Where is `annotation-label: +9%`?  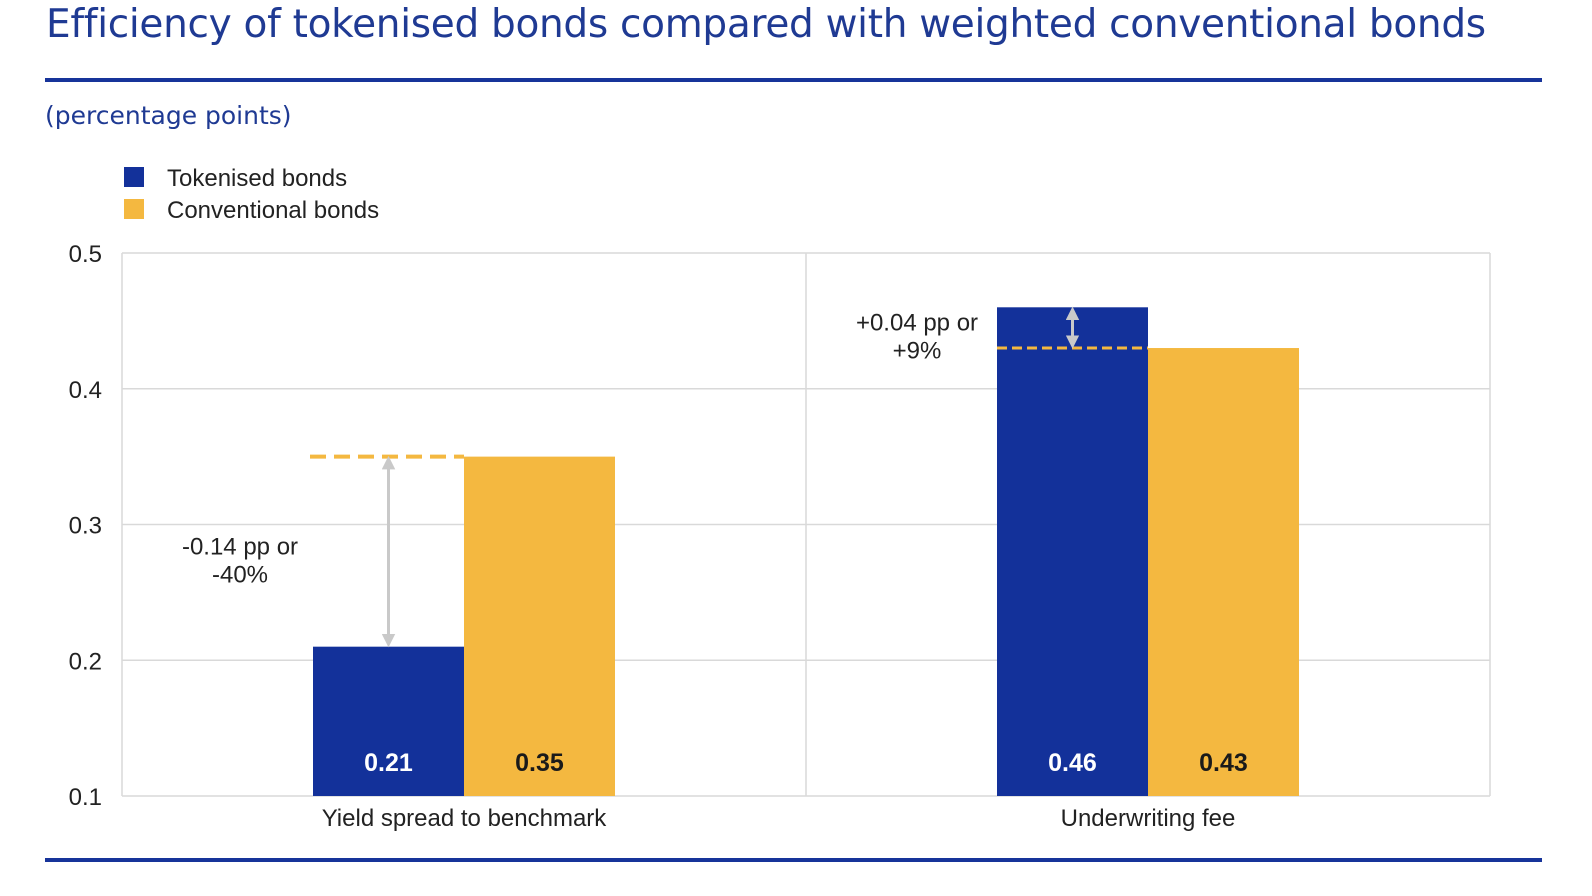 annotation-label: +9% is located at coordinates (917, 351).